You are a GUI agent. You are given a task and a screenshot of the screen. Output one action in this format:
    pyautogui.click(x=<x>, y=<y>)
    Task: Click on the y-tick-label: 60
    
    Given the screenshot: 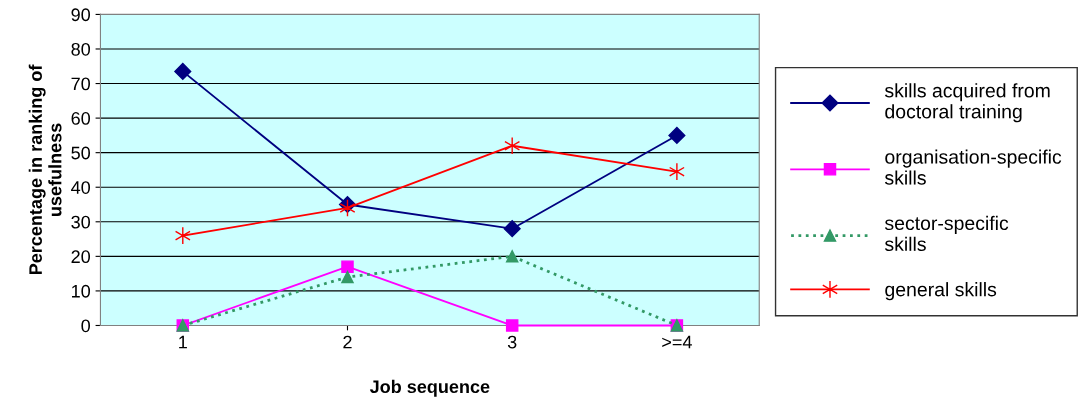 What is the action you would take?
    pyautogui.click(x=81, y=118)
    